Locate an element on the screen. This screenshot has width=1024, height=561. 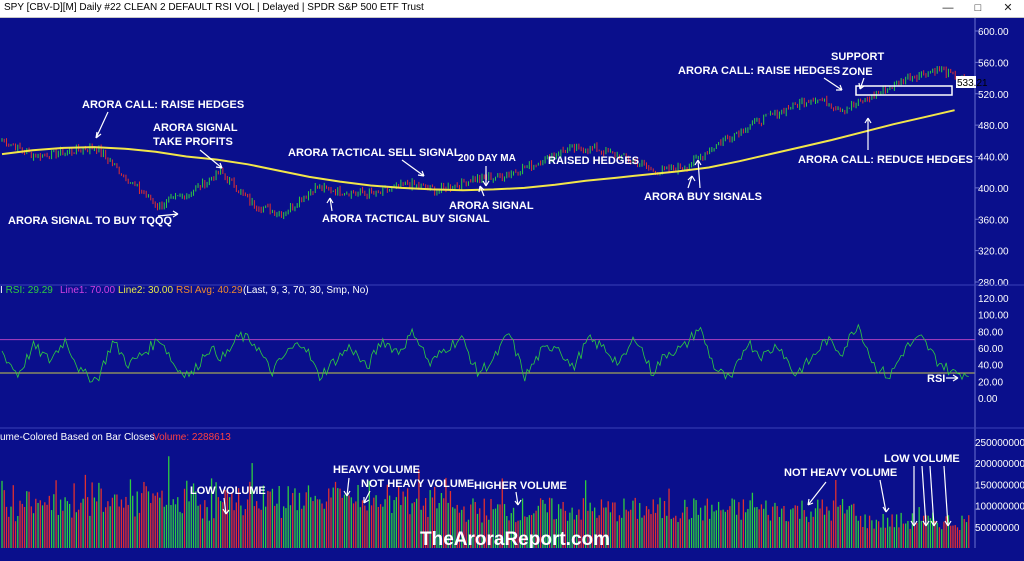
rsi-tick-label: 100.00 is located at coordinates (993, 316).